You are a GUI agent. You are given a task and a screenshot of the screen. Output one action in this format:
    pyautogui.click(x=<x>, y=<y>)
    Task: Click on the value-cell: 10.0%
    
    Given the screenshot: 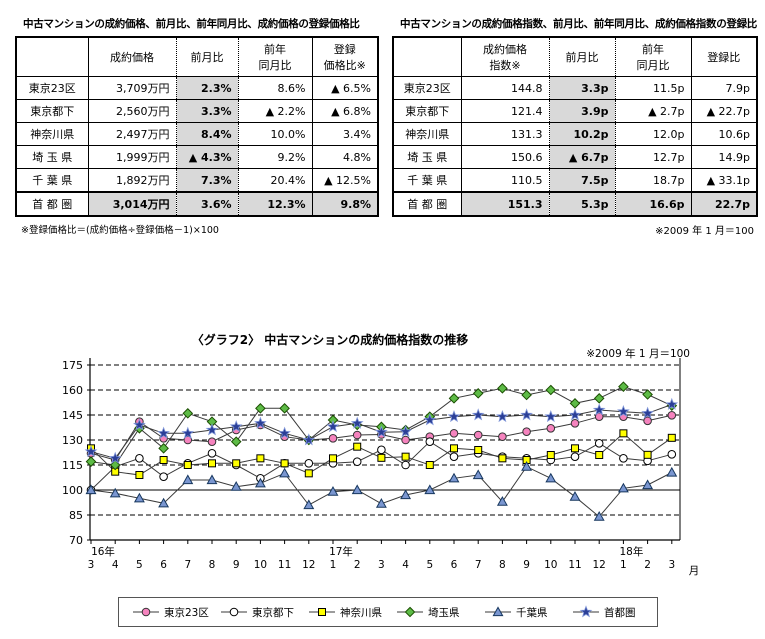 What is the action you would take?
    pyautogui.click(x=275, y=134)
    